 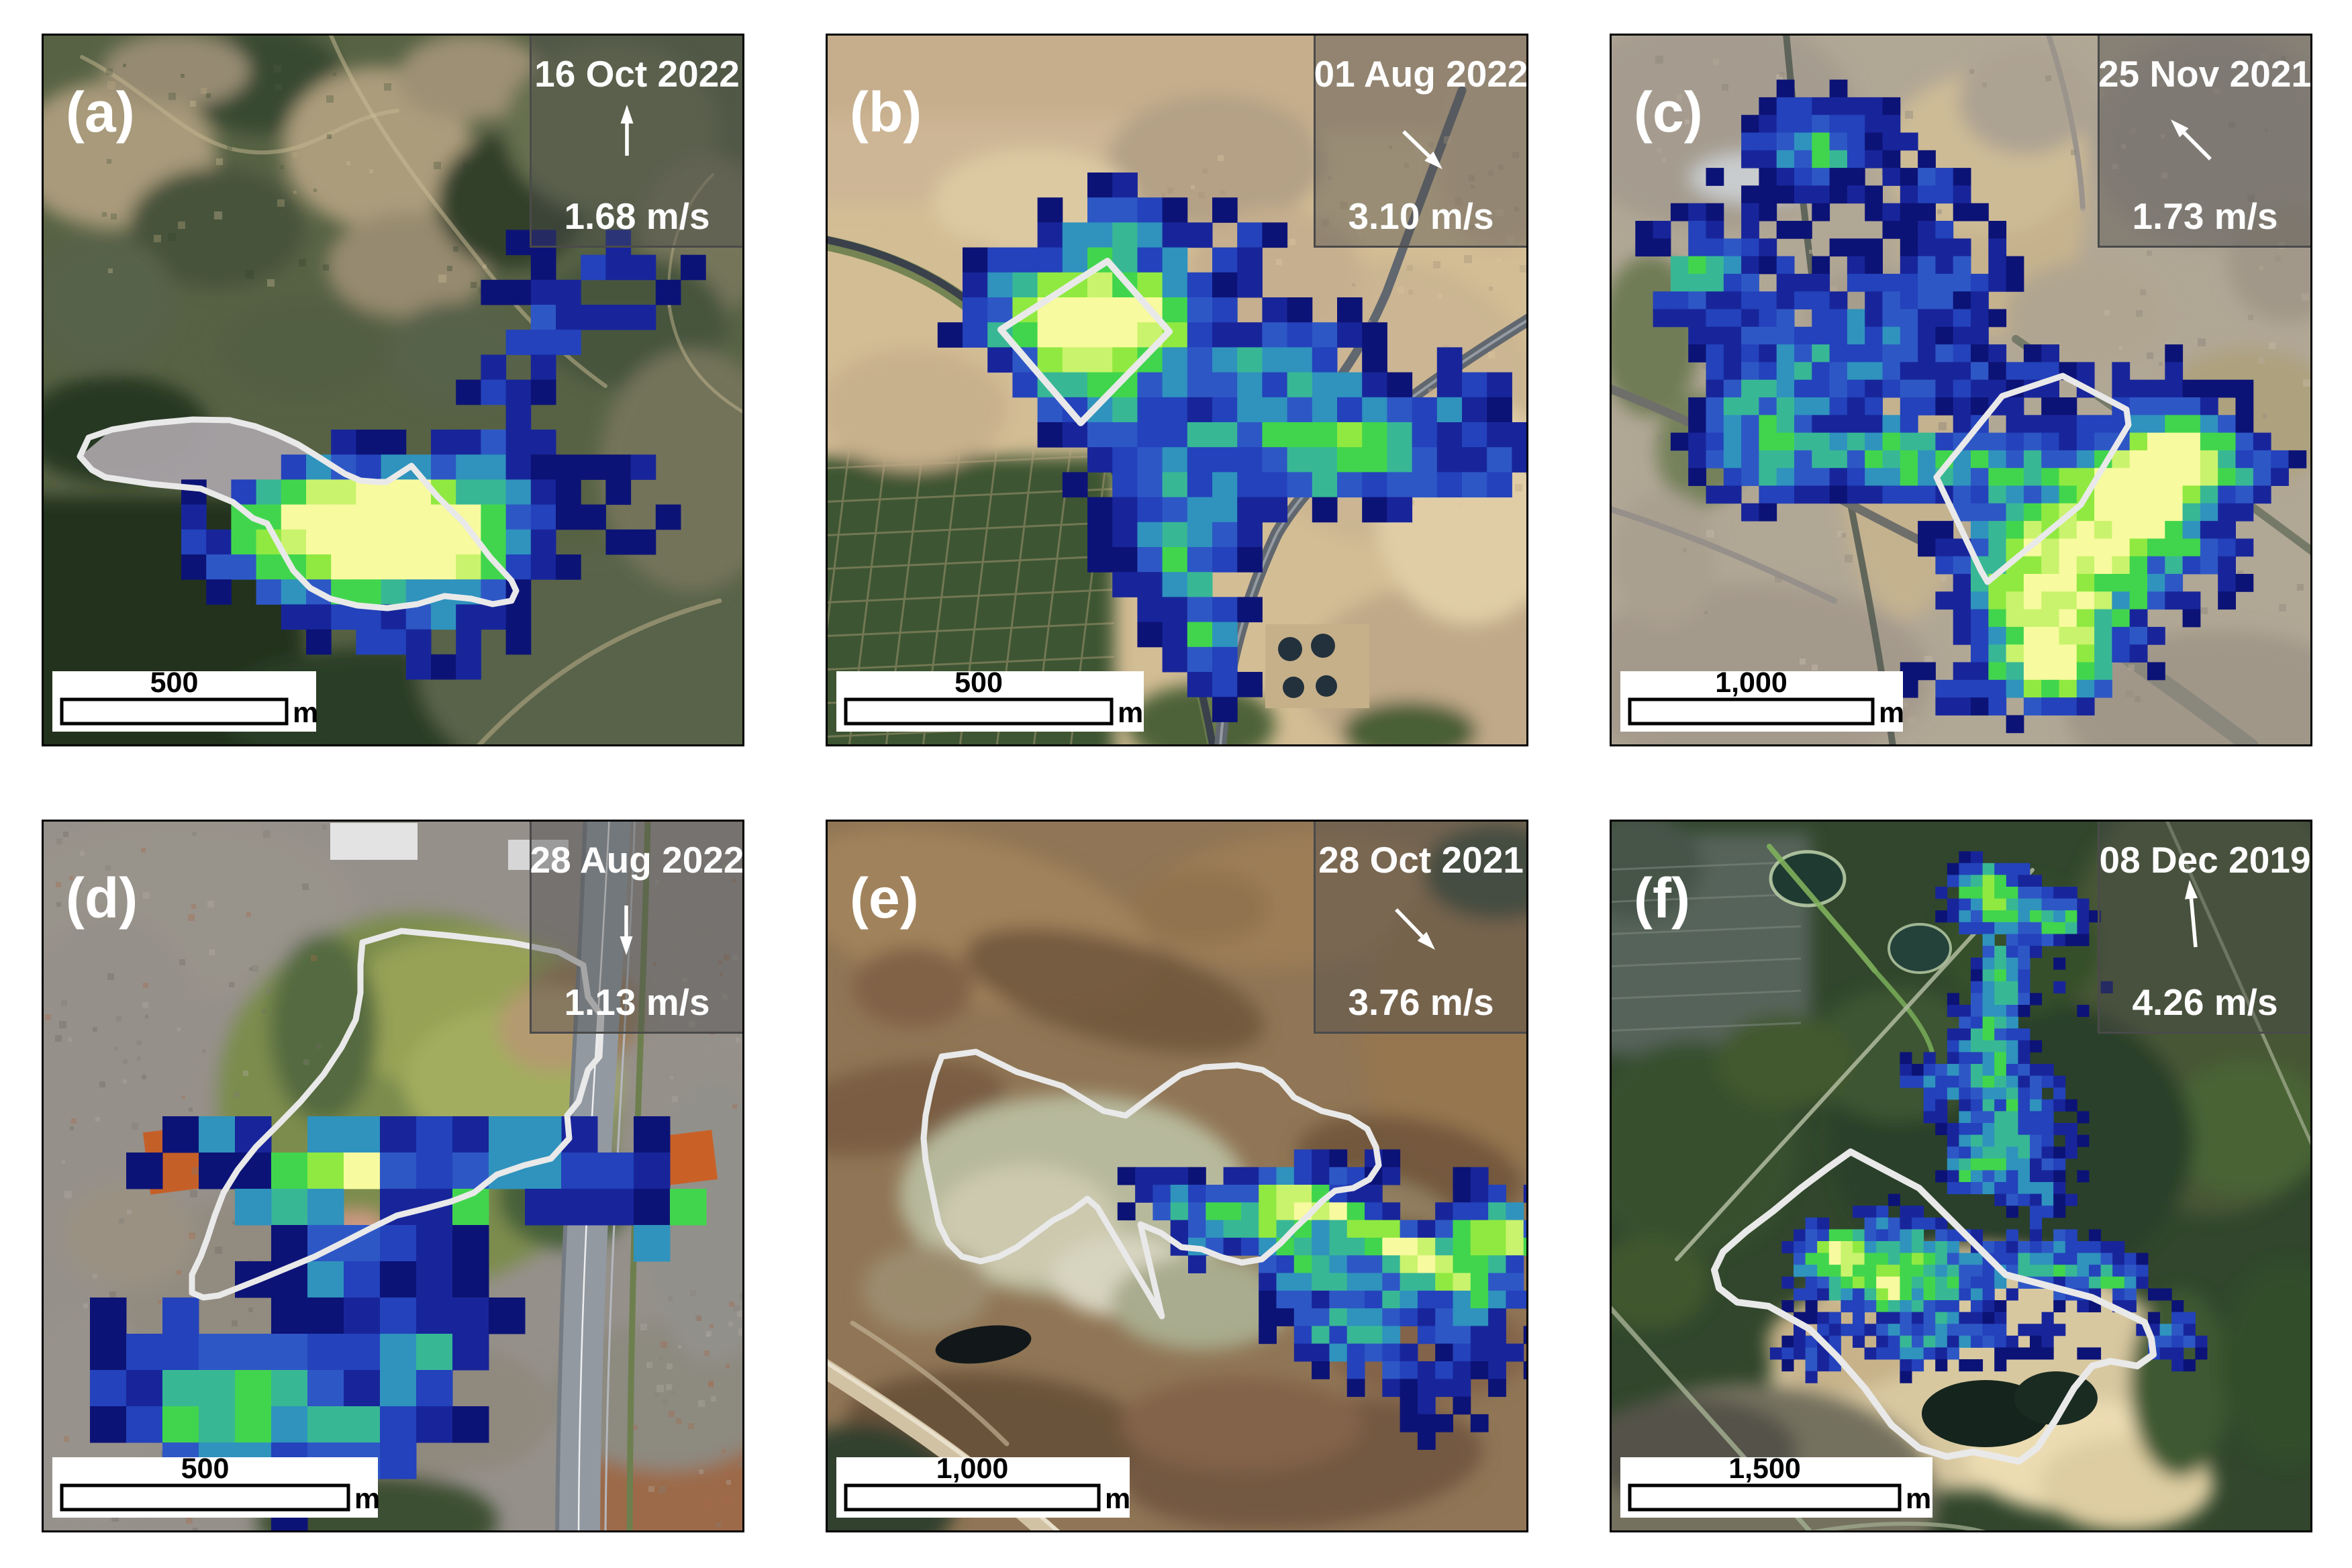 What do you see at coordinates (2204, 1002) in the screenshot?
I see `svg-text: 4.26 m/s` at bounding box center [2204, 1002].